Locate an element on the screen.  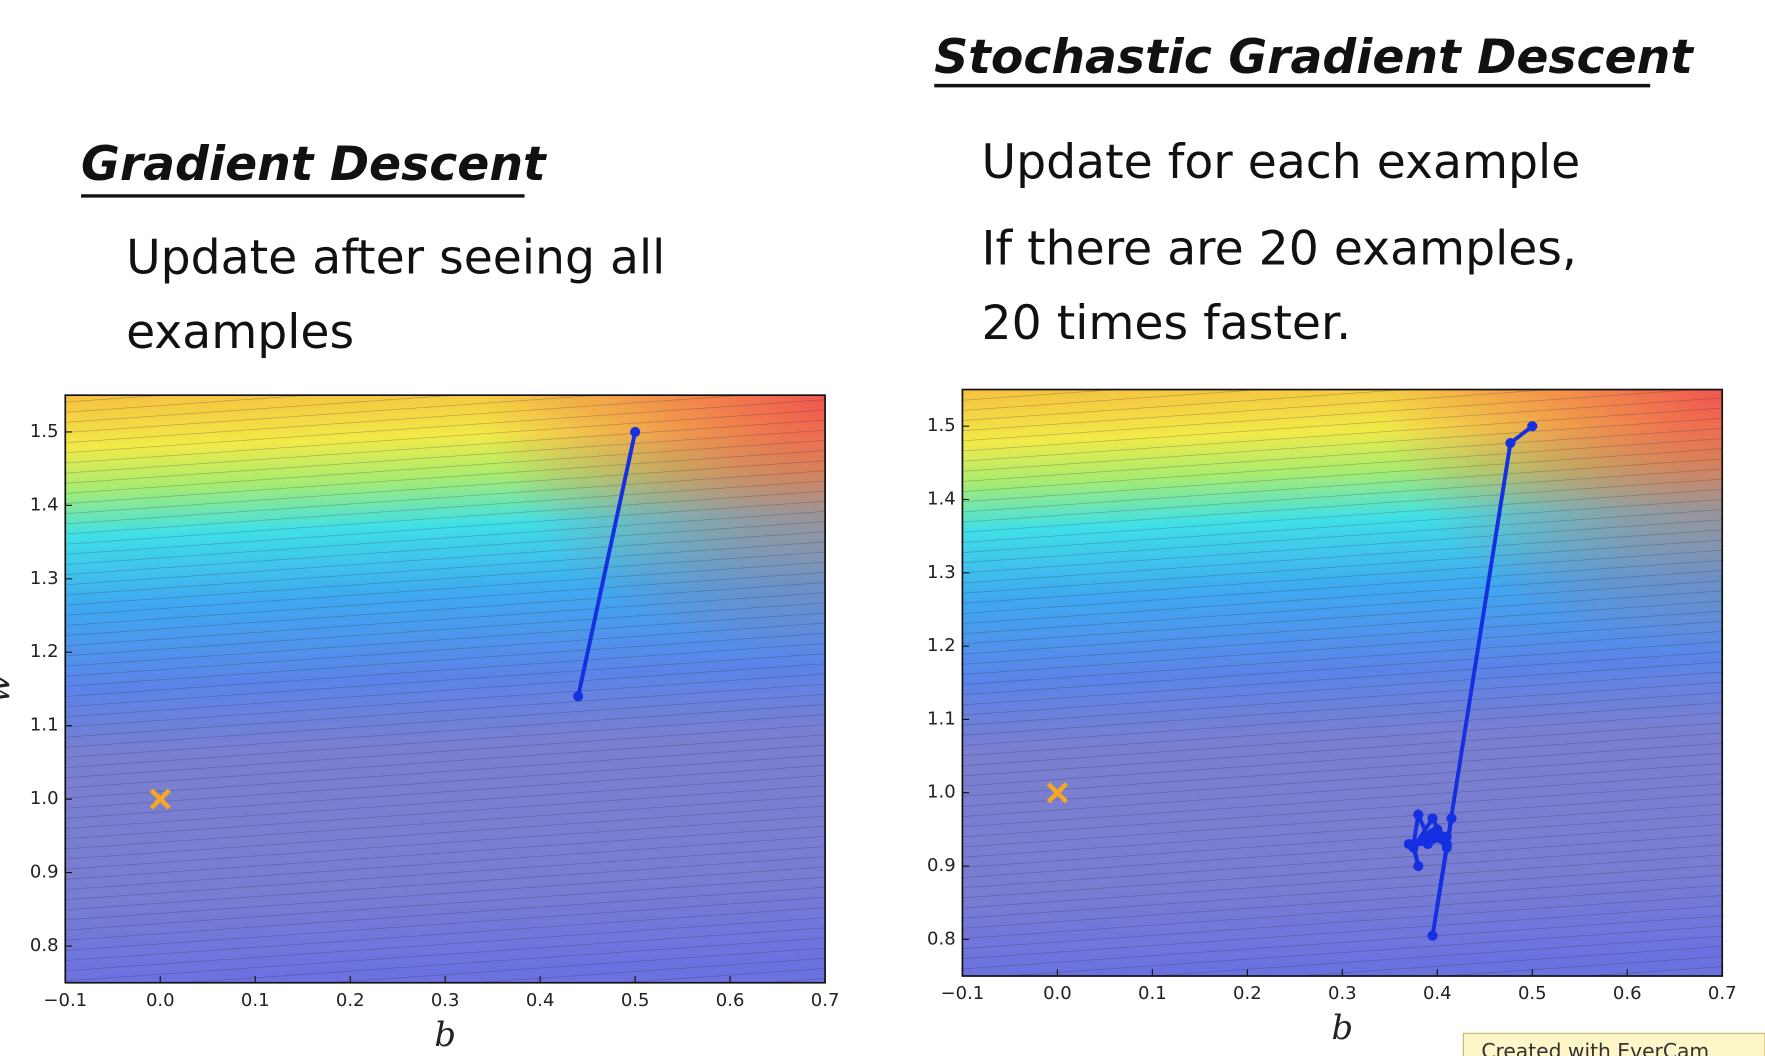
text: Update after seeing all is located at coordinates (395, 258).